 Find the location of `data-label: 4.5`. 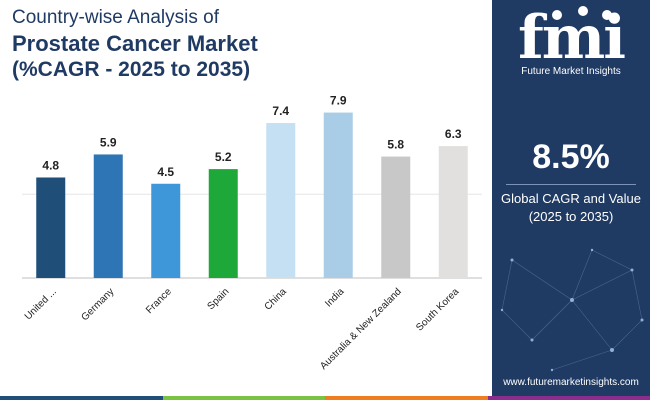

data-label: 4.5 is located at coordinates (165, 172).